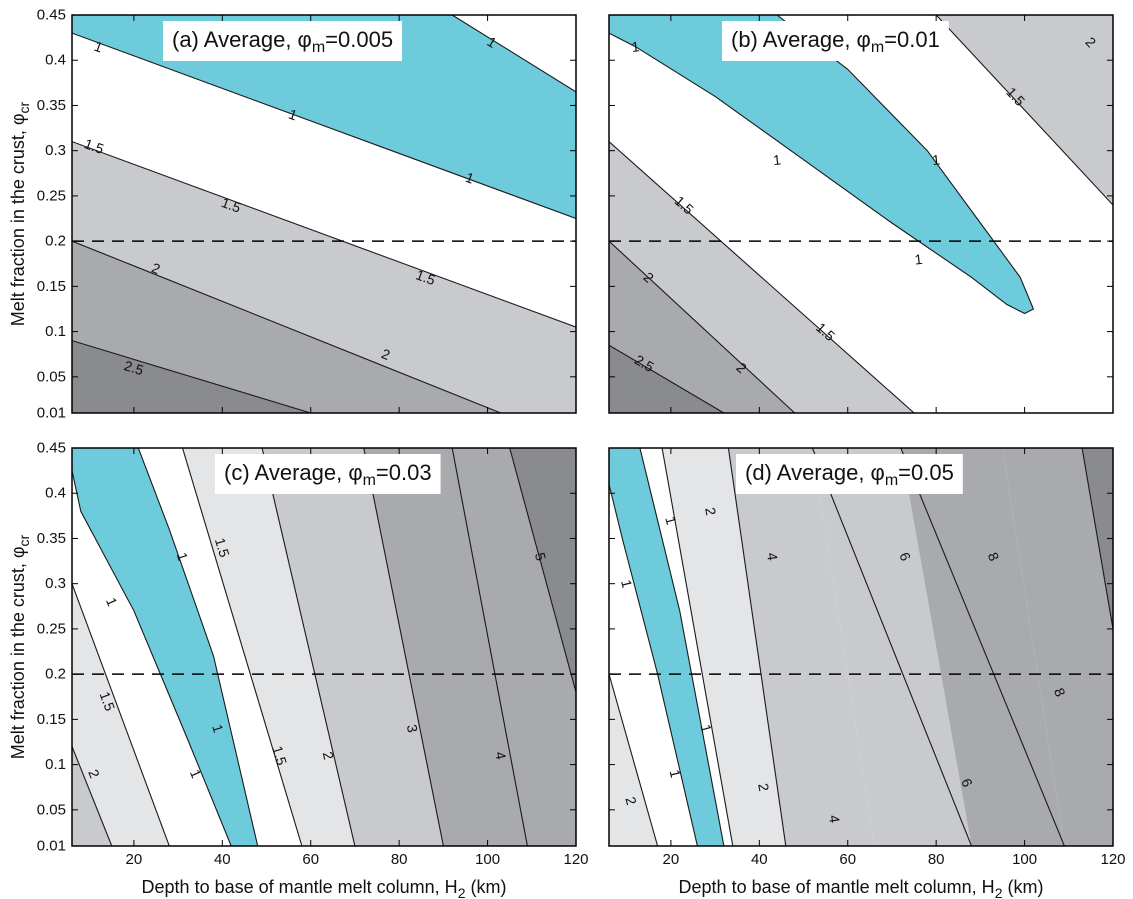  I want to click on panel-title: (c) Average, φm=0.03, so click(328, 474).